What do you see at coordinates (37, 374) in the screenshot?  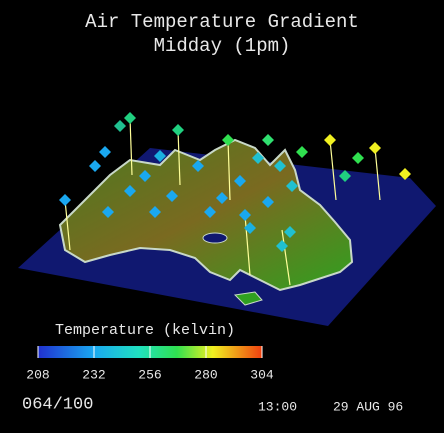 I see `colorbar-tick-label: 208` at bounding box center [37, 374].